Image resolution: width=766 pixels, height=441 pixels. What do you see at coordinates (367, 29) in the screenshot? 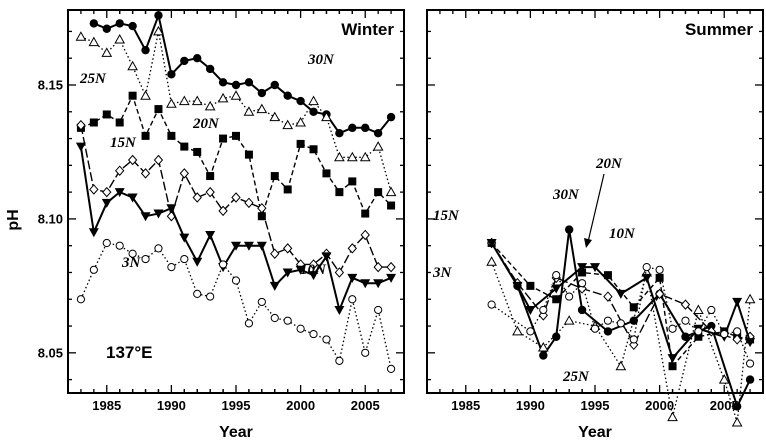
I see `panel-title: Winter` at bounding box center [367, 29].